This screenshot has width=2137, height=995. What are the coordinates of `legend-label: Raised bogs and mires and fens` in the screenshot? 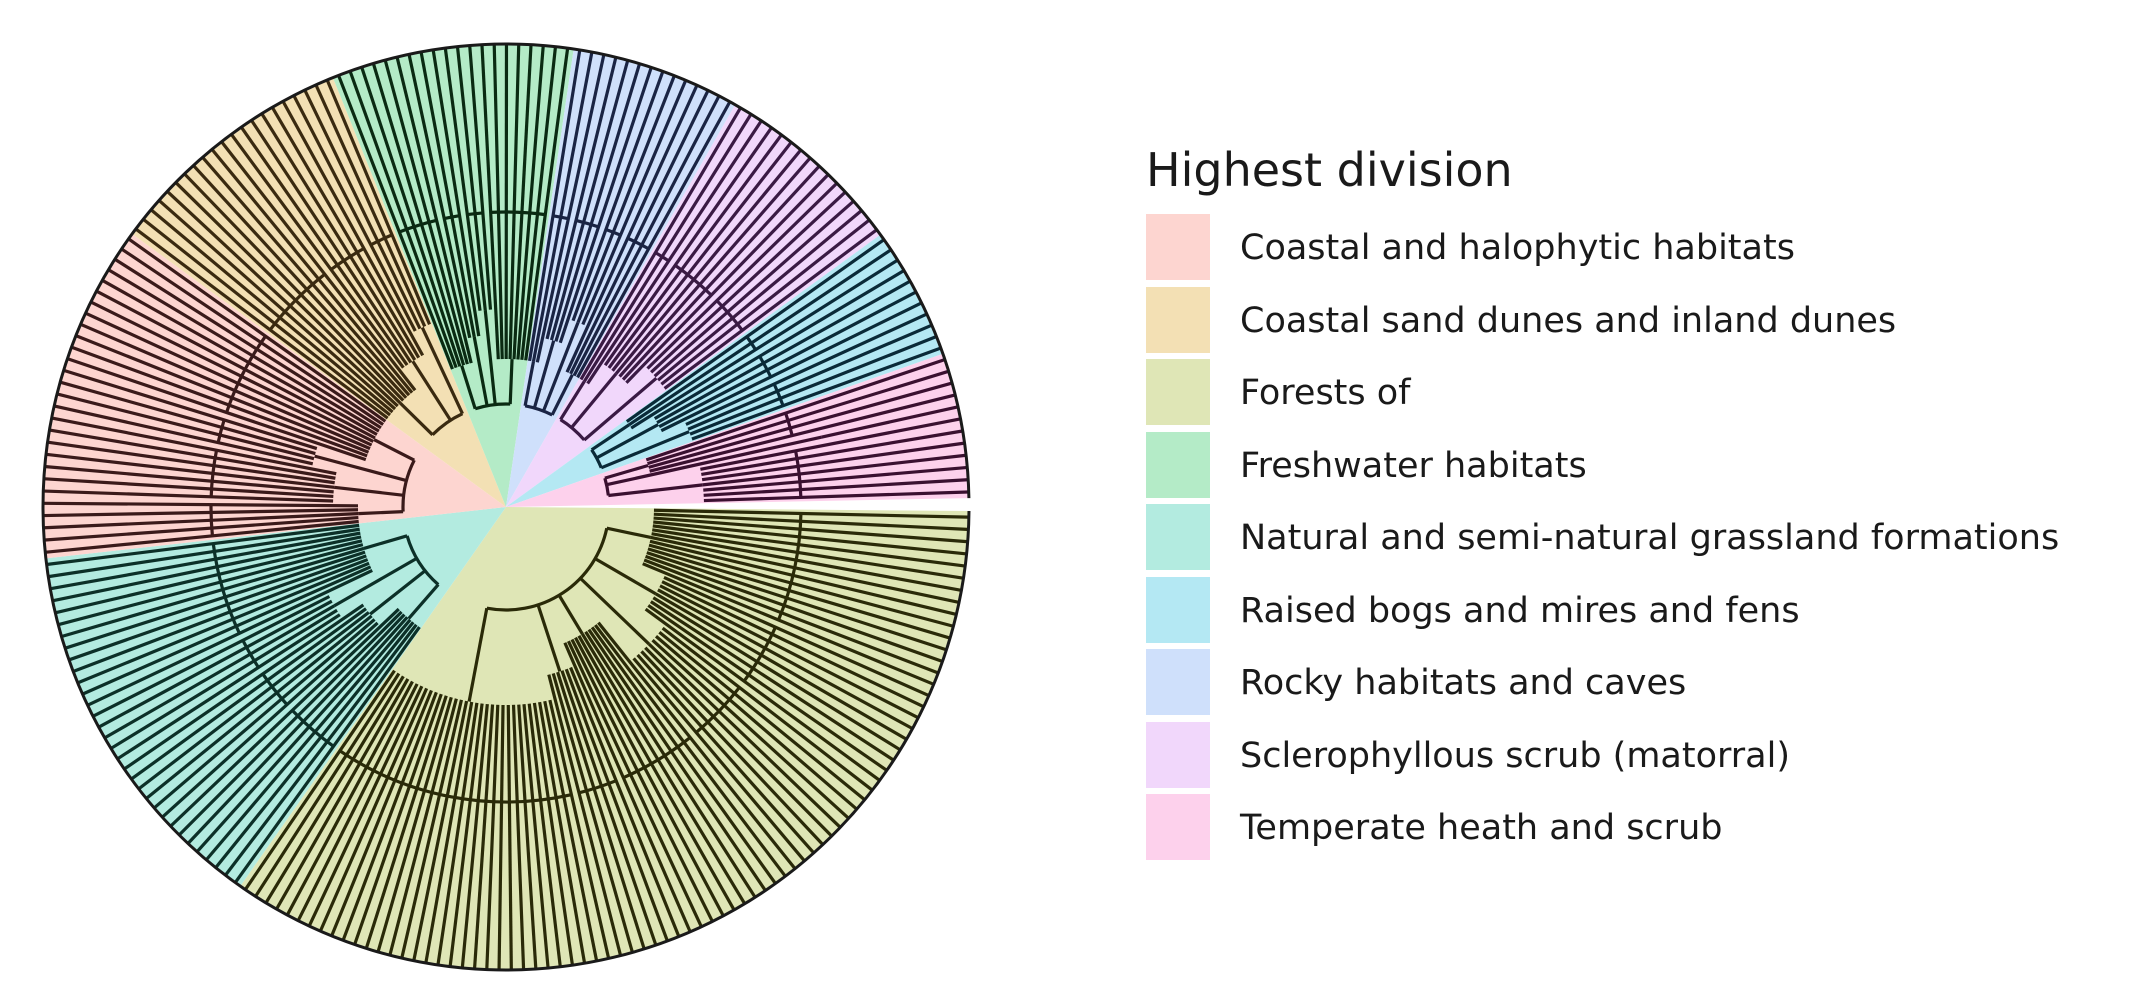 It's located at (1520, 610).